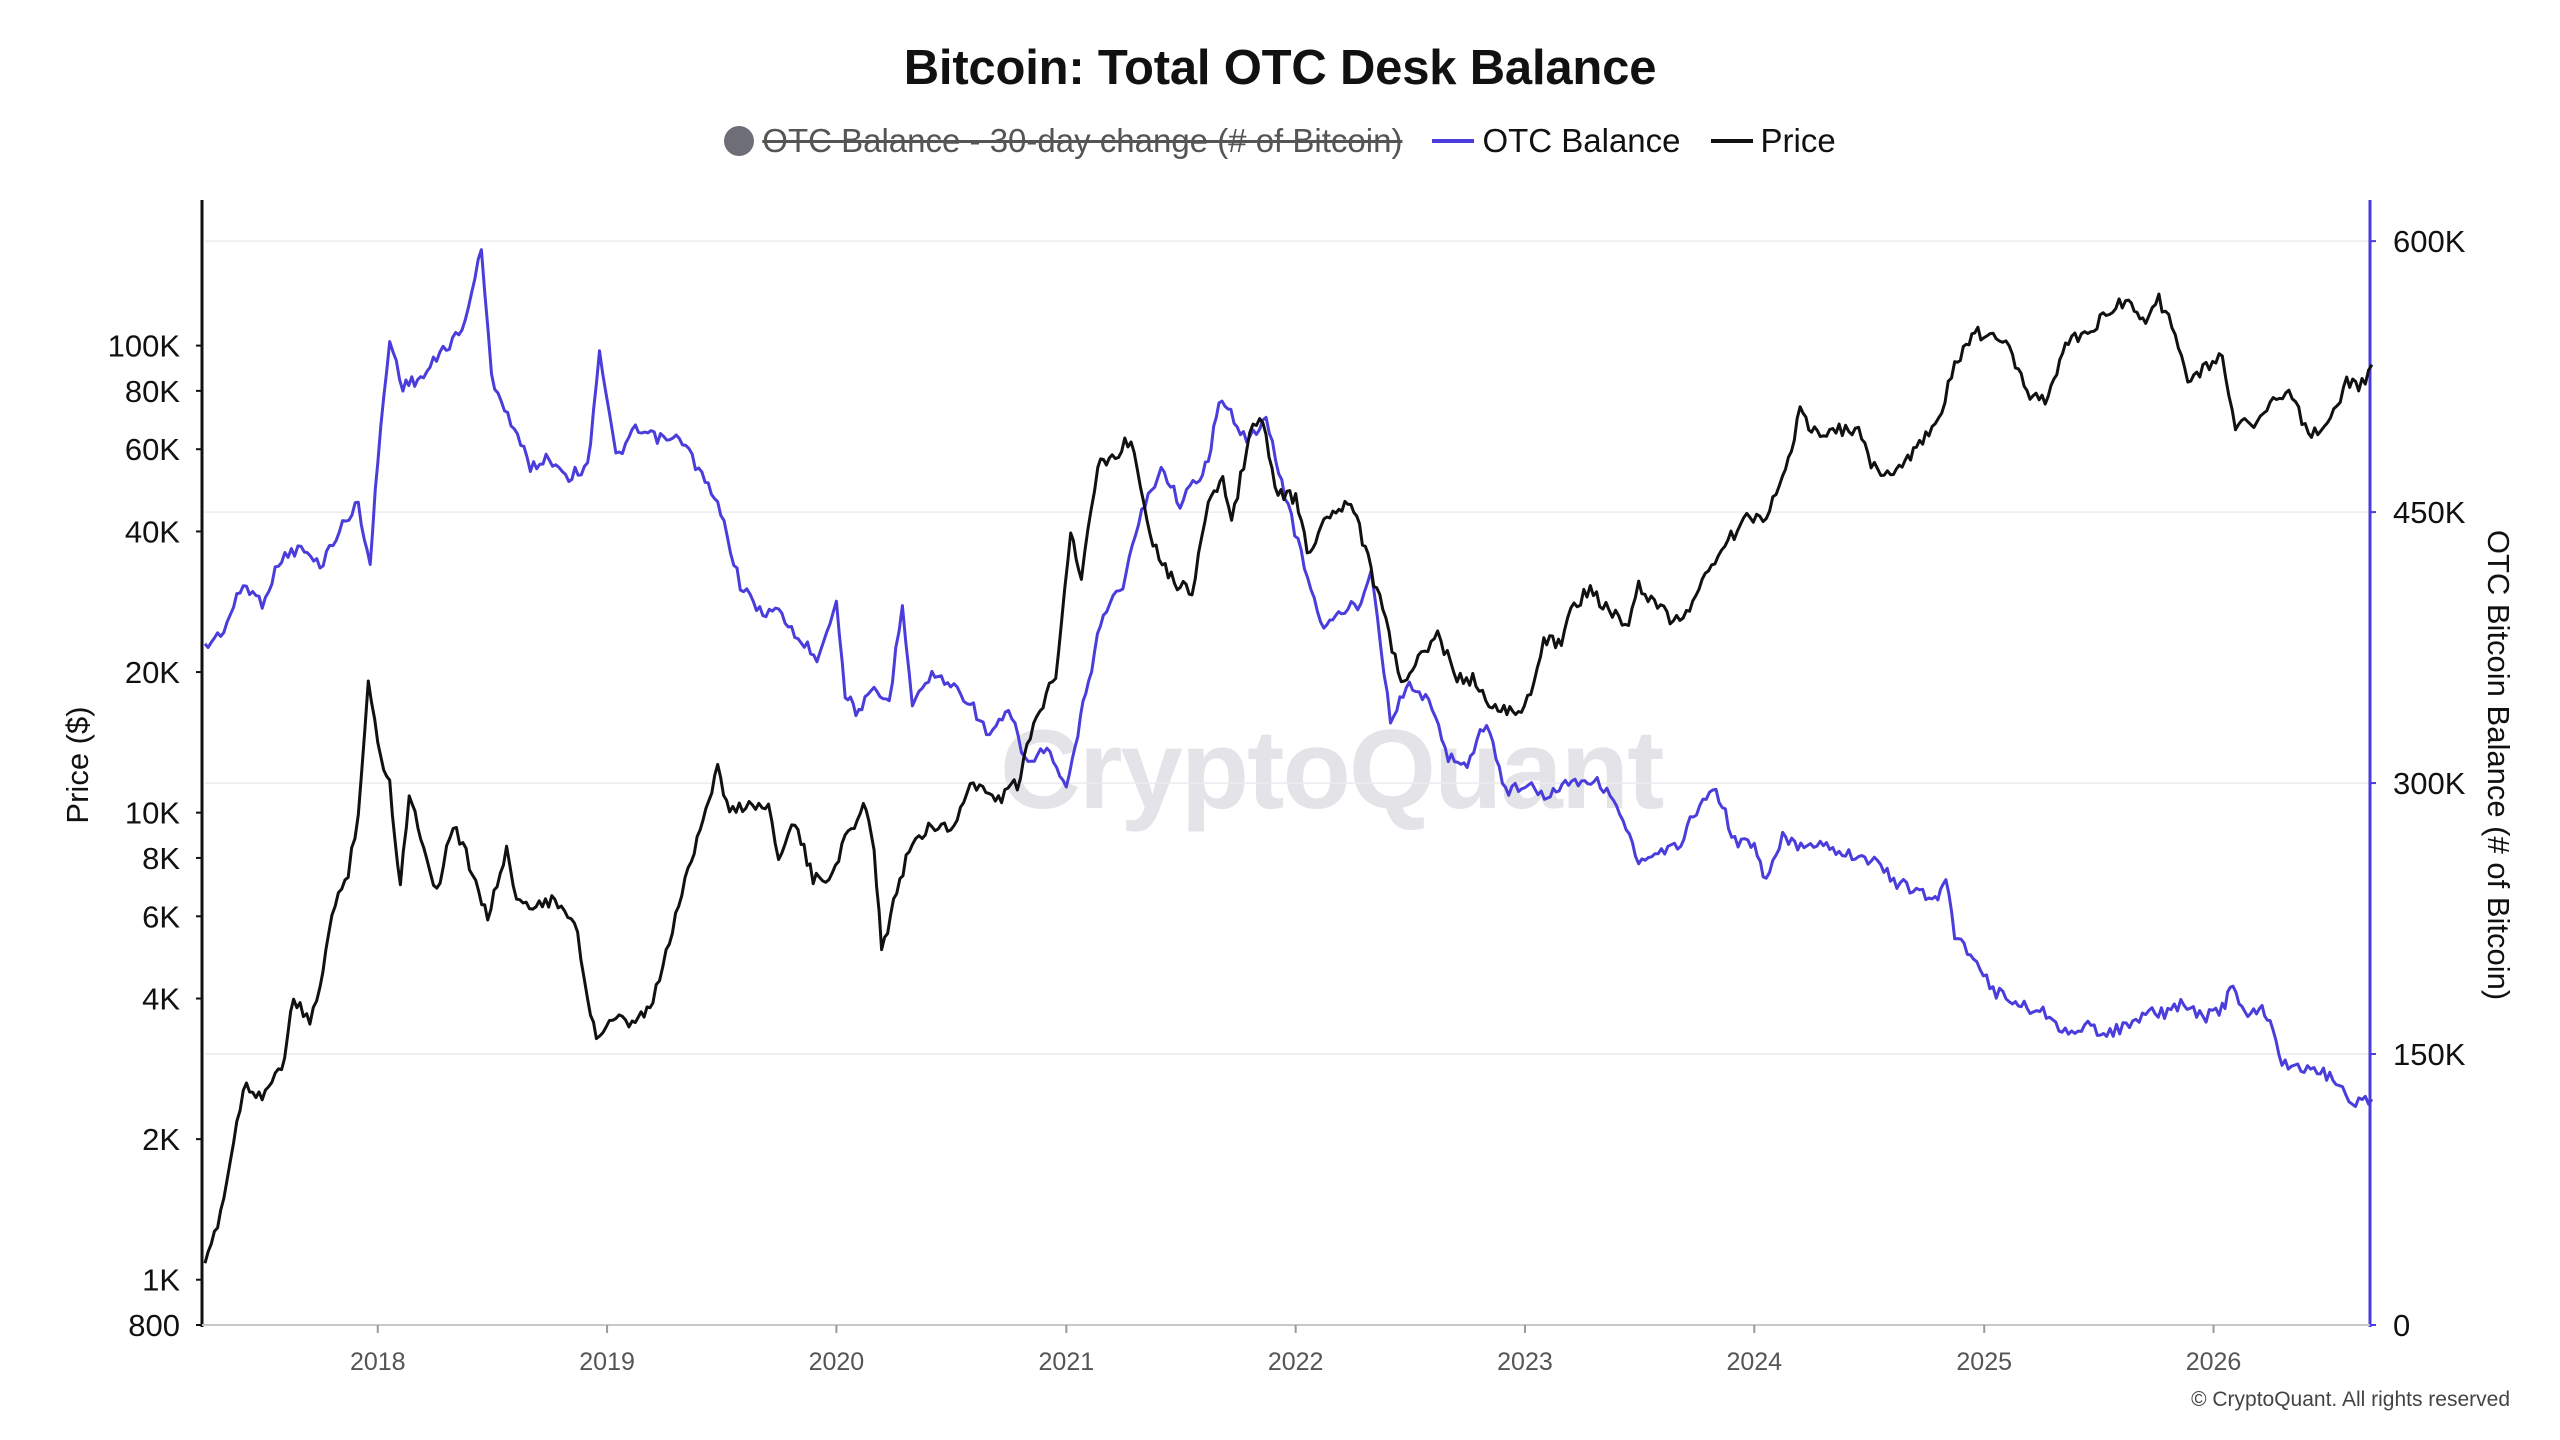 The image size is (2560, 1440). Describe the element at coordinates (1067, 1362) in the screenshot. I see `x-axis-tick-label: 2021` at that location.